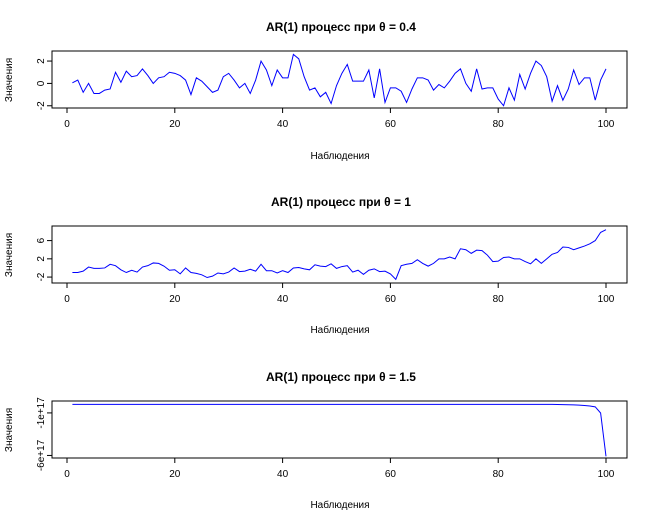  I want to click on y-axis: -6e+17 -1e+17, so click(44, 434).